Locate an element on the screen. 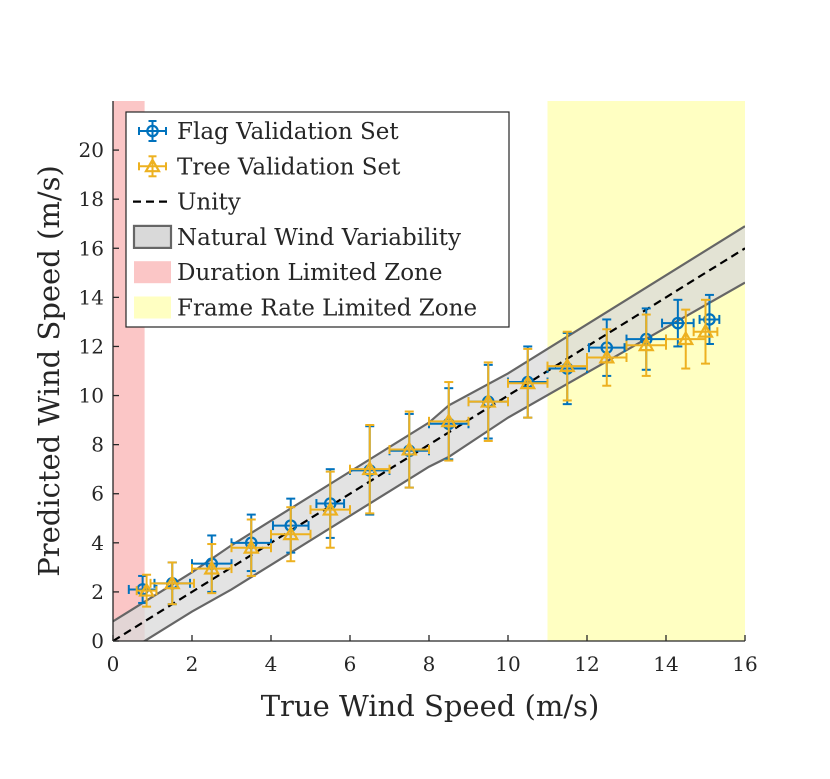  legend-item-zone-red: Duration Limited Zone is located at coordinates (288, 273).